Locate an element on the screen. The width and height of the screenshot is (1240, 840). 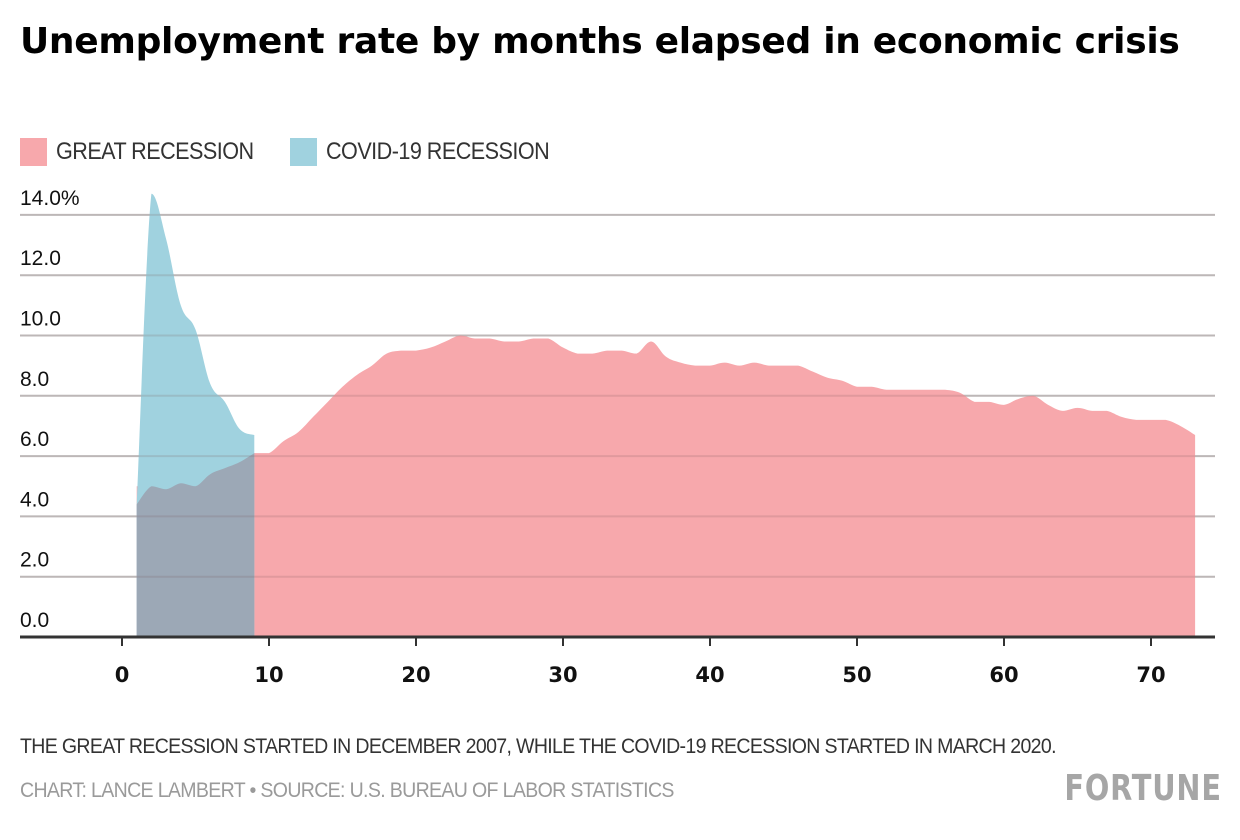
x-axis: 0 10 20 30 40 50 60 70 is located at coordinates (617, 661).